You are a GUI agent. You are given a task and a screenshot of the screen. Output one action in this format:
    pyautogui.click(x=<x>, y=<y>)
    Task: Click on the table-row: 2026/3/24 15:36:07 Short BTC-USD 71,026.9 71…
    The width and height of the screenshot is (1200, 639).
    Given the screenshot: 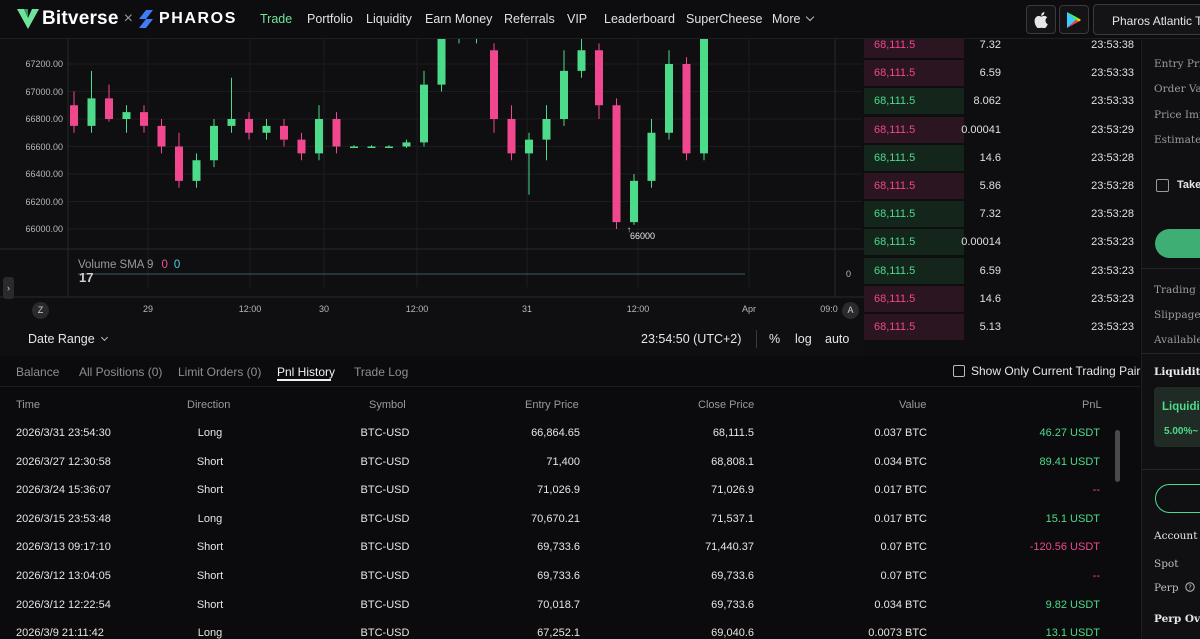 What is the action you would take?
    pyautogui.click(x=556, y=498)
    